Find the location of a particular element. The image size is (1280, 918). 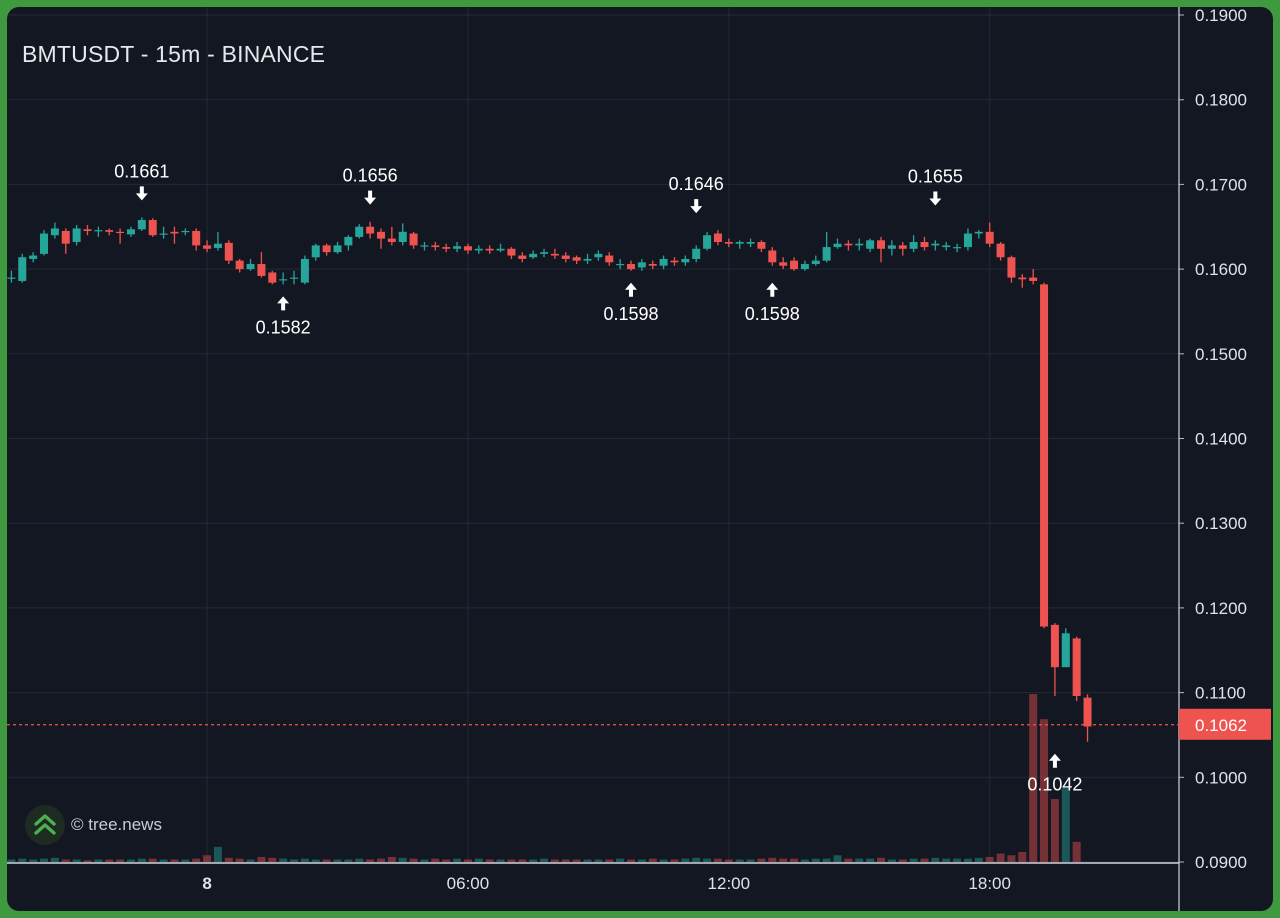

y-tick-label: 0.1200 is located at coordinates (1221, 608).